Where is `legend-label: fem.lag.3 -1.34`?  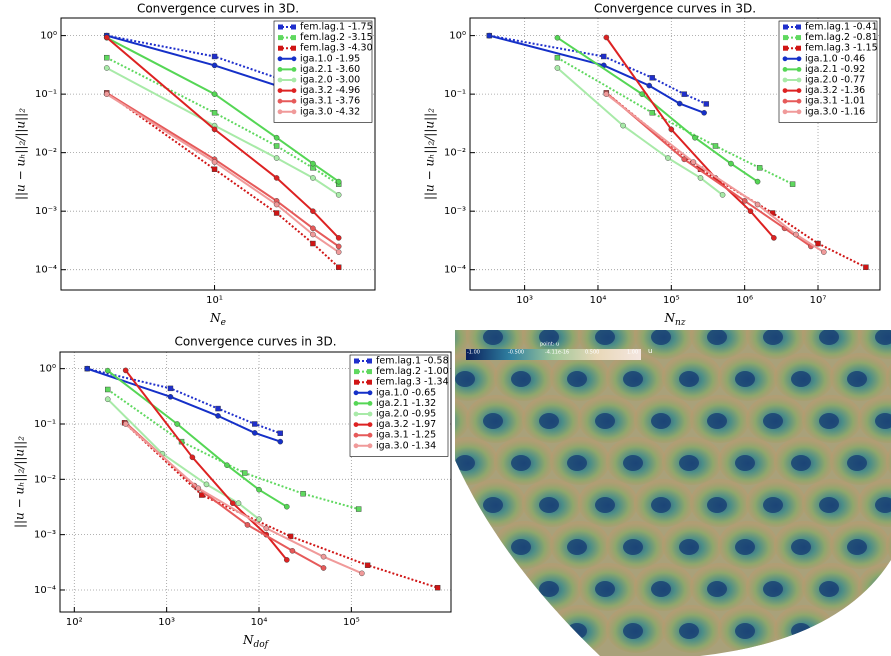 legend-label: fem.lag.3 -1.34 is located at coordinates (412, 382).